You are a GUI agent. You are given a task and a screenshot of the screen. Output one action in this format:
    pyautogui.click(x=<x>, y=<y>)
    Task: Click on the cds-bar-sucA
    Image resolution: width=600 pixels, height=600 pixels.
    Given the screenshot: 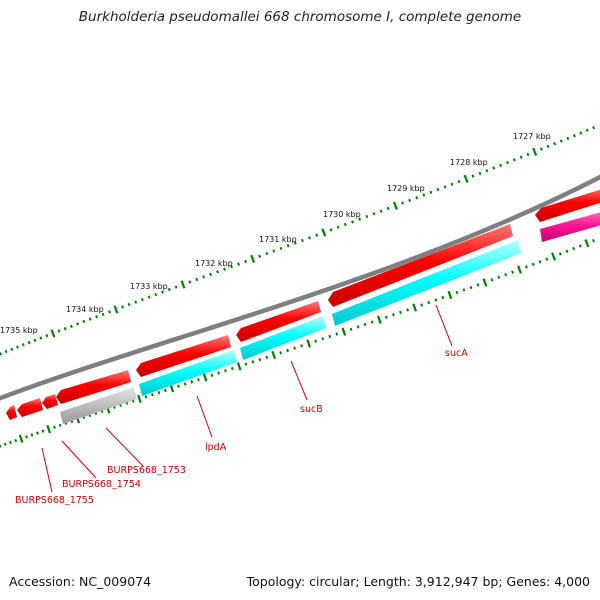 What is the action you would take?
    pyautogui.click(x=426, y=283)
    